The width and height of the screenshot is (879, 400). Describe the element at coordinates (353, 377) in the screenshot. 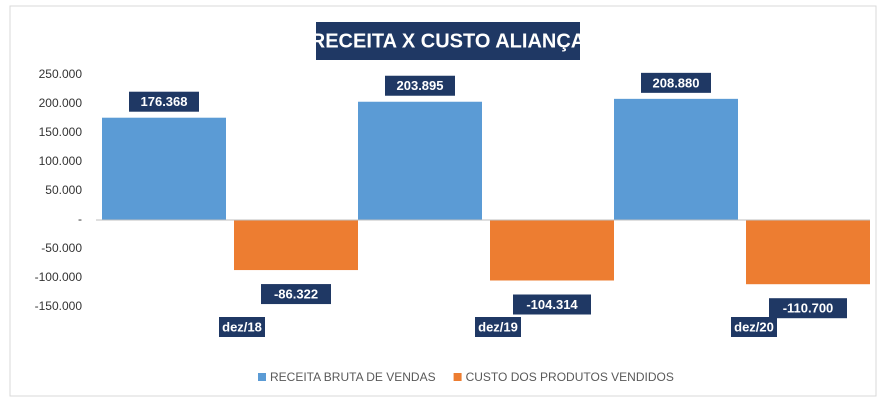

I see `legend-label: RECEITA BRUTA DE VENDAS` at that location.